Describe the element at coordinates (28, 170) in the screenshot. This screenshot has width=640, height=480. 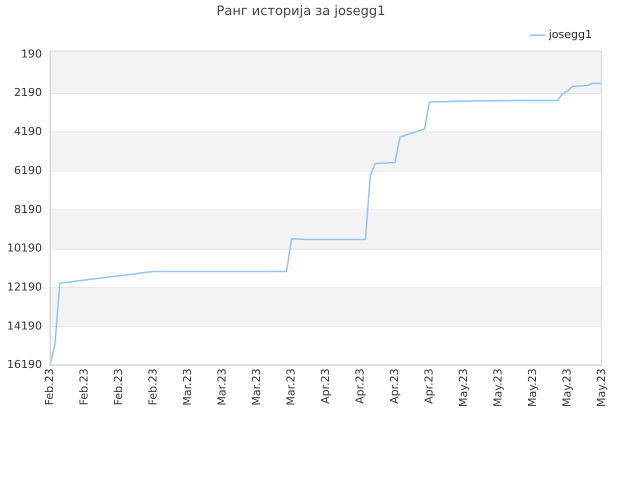
I see `y-tick-label: 6190` at that location.